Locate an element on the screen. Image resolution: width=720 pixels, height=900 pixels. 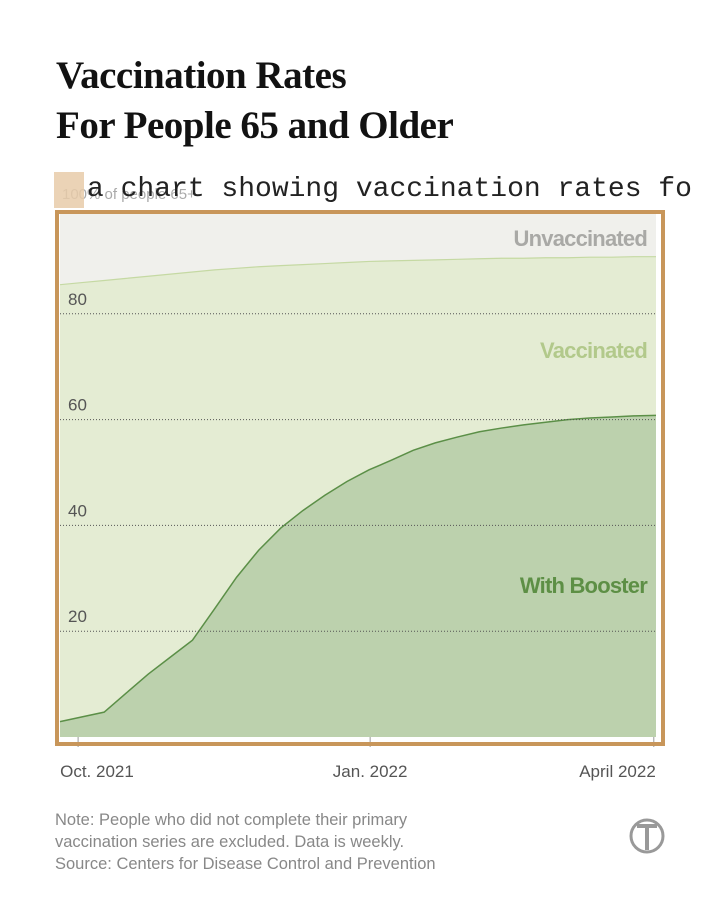
x-tick-label: Jan. 2022 is located at coordinates (370, 771).